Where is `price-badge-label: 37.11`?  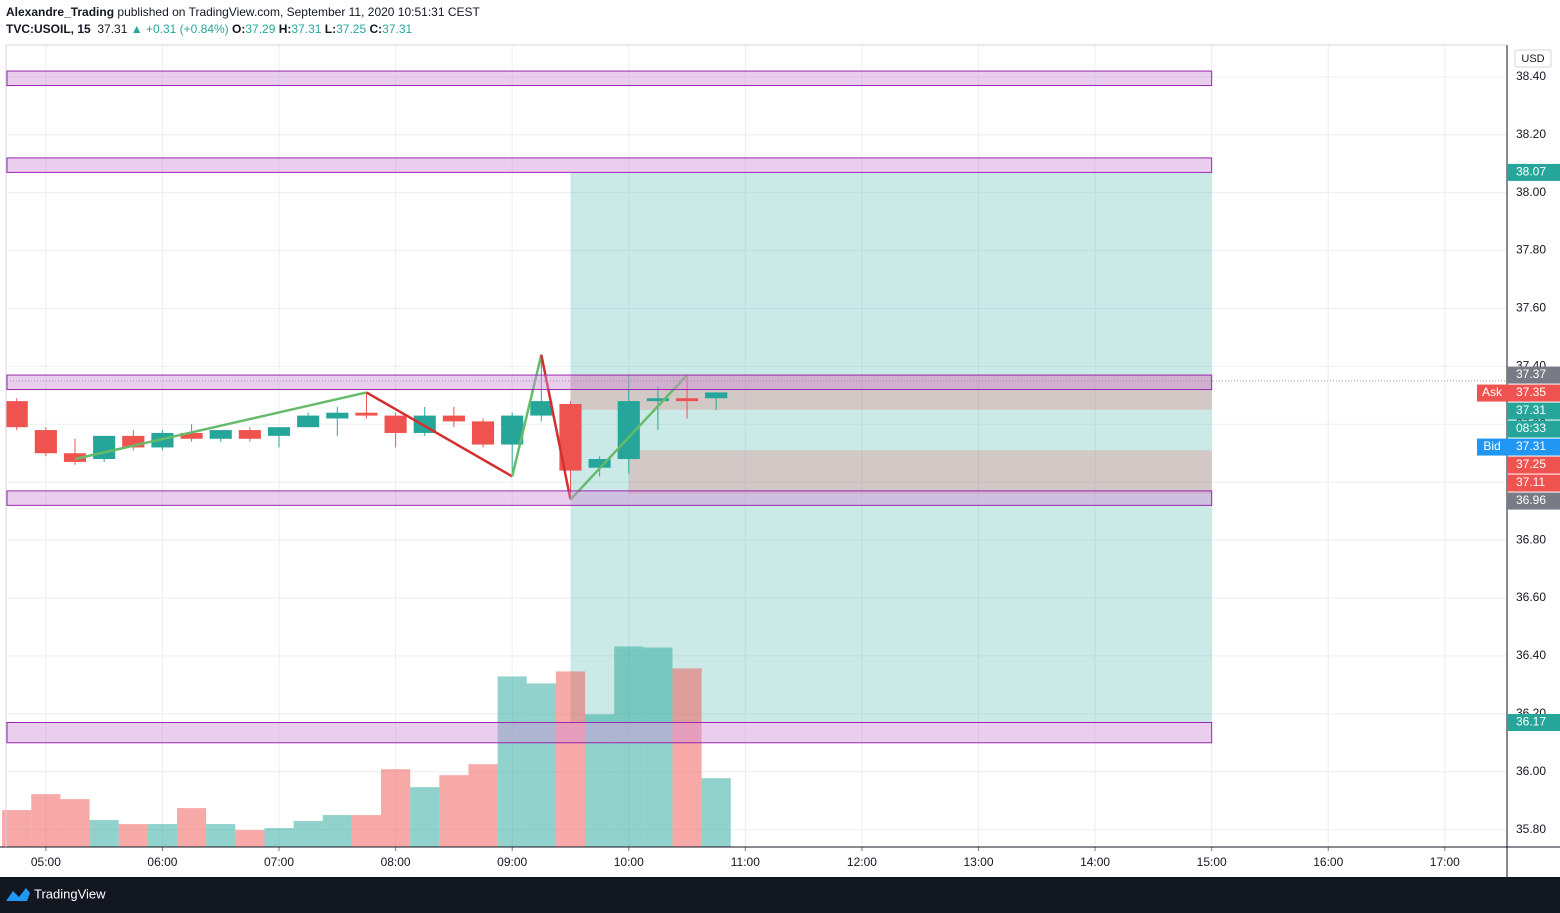 price-badge-label: 37.11 is located at coordinates (1530, 482).